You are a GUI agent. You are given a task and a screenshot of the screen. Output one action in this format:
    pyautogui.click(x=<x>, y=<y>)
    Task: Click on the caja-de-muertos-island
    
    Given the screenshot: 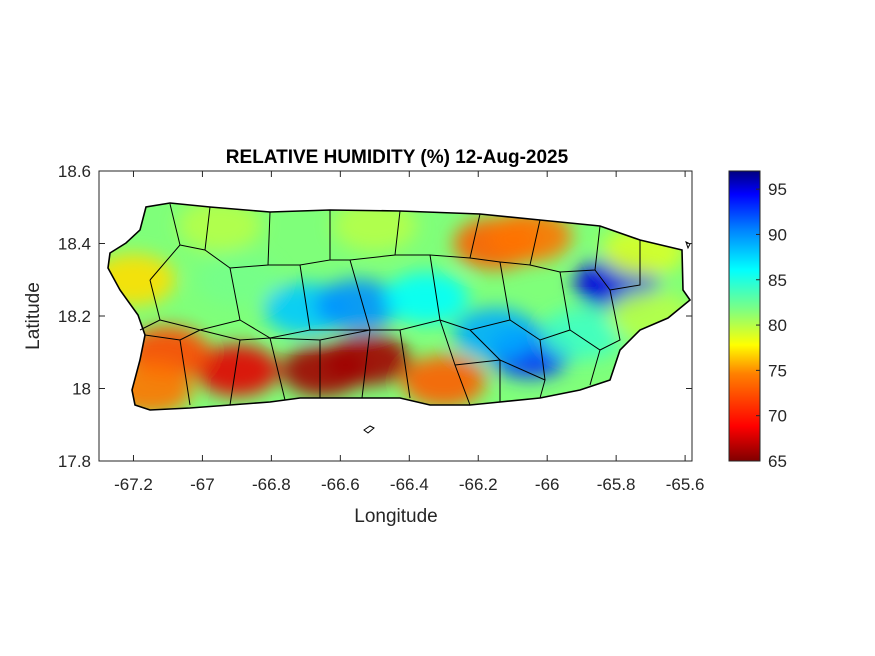 What is the action you would take?
    pyautogui.click(x=369, y=429)
    